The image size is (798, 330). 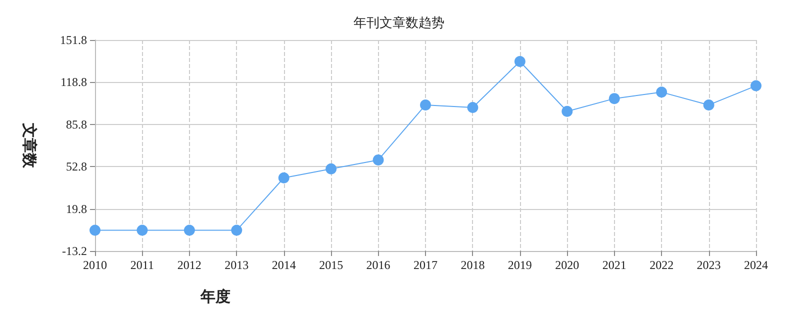 I want to click on chart-title: 年刊文章数趋势, so click(x=399, y=23).